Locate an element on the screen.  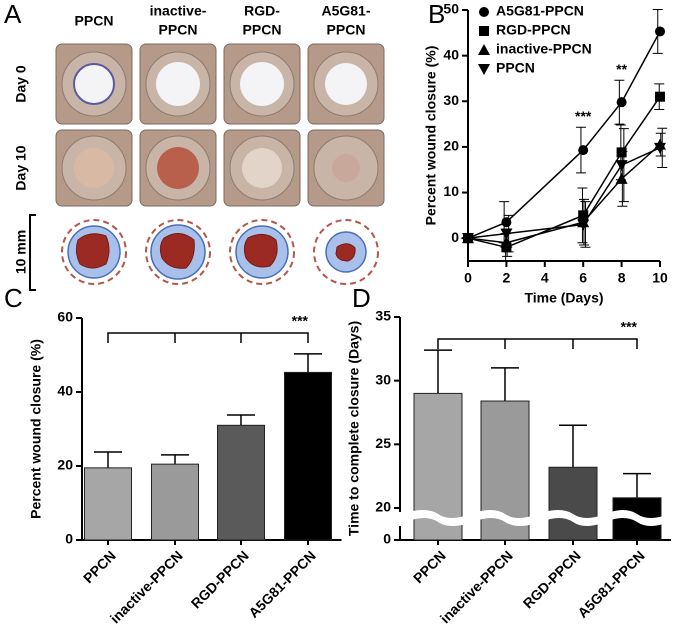
panel-a-photos is located at coordinates (220, 125).